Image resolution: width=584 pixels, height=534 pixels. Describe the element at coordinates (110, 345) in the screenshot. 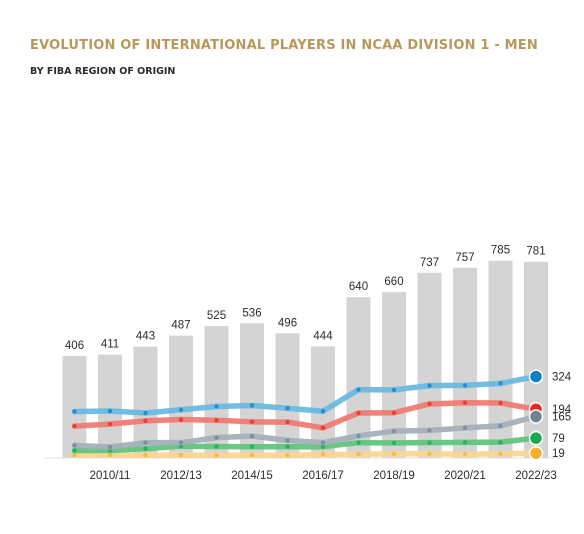

I see `bar-value-label: 411` at that location.